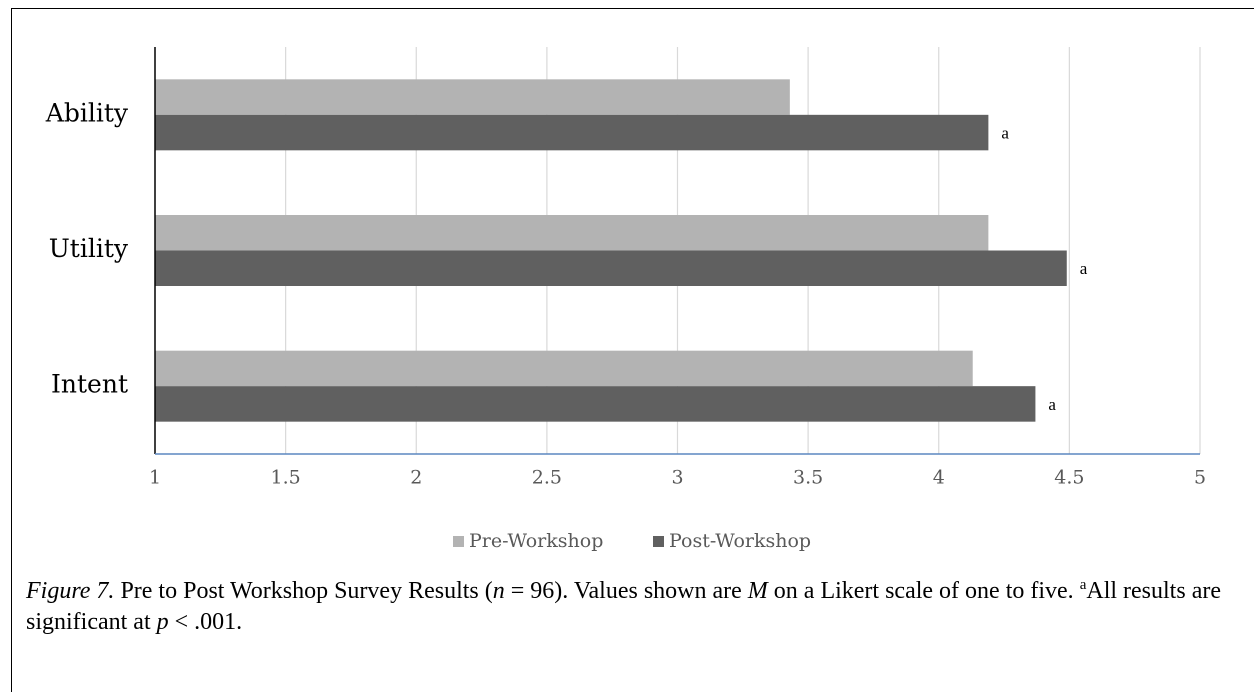 This screenshot has height=692, width=1254. Describe the element at coordinates (536, 541) in the screenshot. I see `legend-label: Pre-Workshop` at that location.